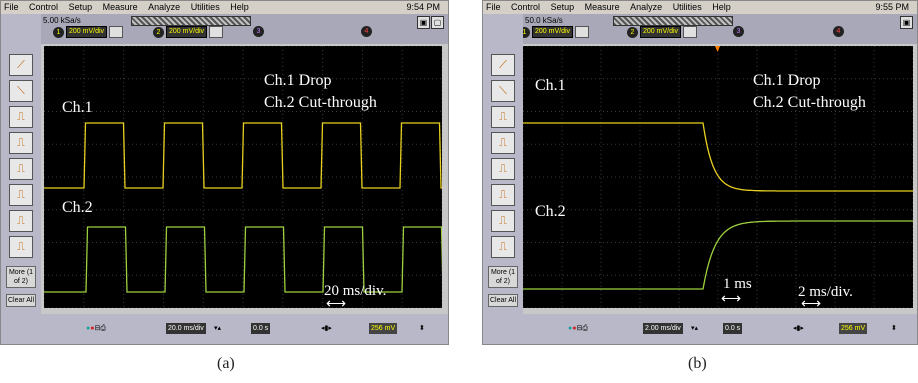  What do you see at coordinates (550, 211) in the screenshot?
I see `ch2-label: Ch.2` at bounding box center [550, 211].